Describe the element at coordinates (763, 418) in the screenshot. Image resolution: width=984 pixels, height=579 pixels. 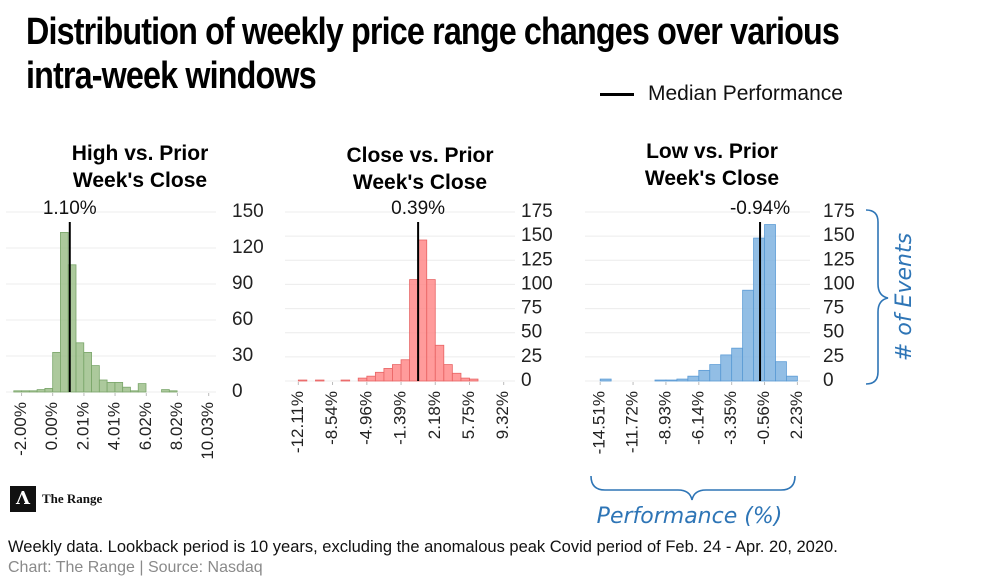
I see `x-tick-label: -0.56%` at that location.